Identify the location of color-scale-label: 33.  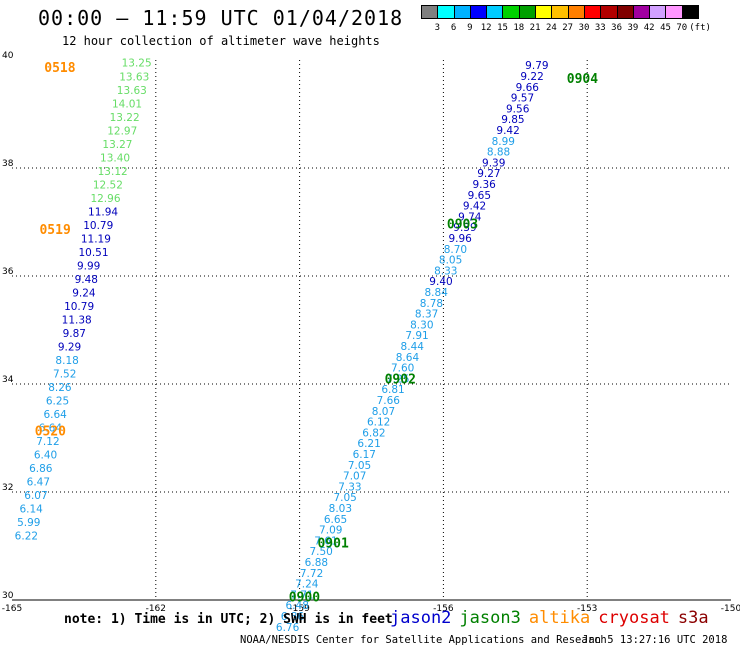
(600, 28).